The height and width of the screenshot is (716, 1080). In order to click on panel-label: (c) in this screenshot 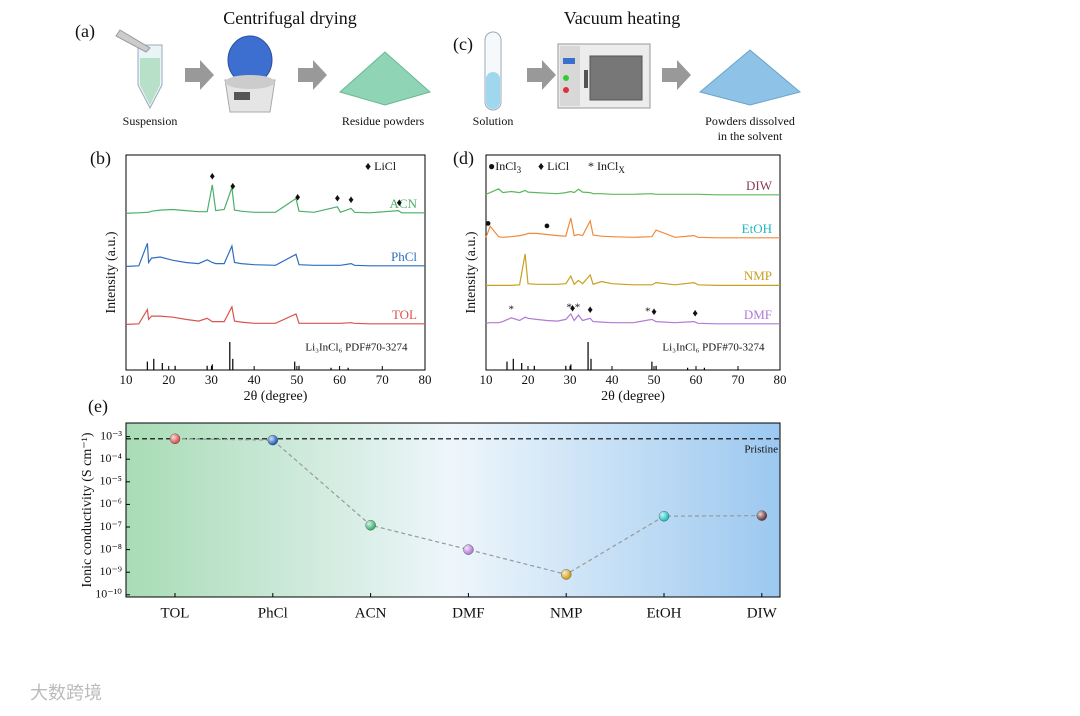, I will do `click(463, 44)`.